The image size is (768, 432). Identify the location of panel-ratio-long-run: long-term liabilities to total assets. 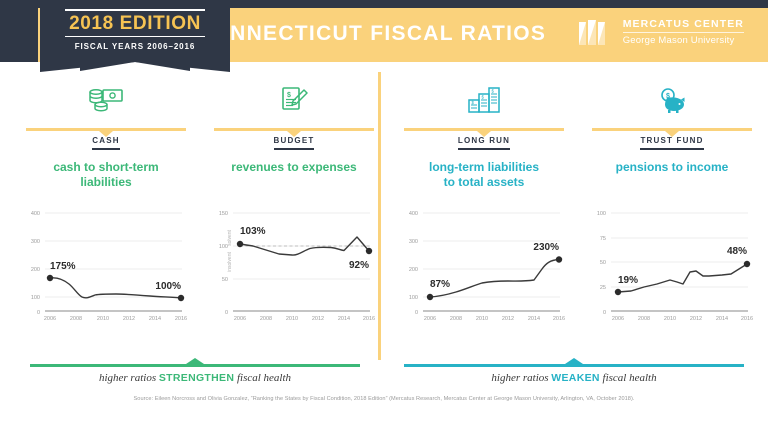
(484, 175).